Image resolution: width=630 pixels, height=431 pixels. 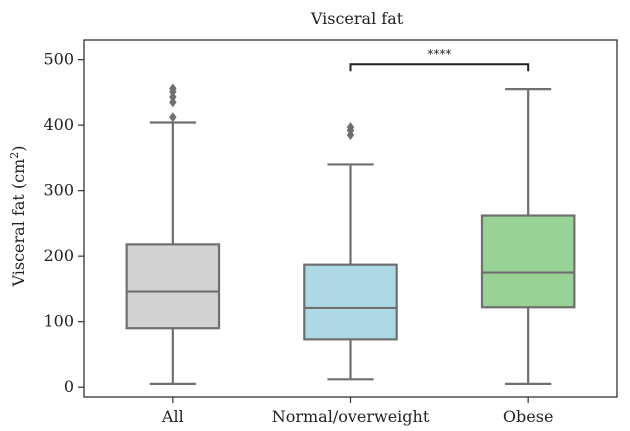 What do you see at coordinates (14, 155) in the screenshot?
I see `y-axis-label-sup: 2` at bounding box center [14, 155].